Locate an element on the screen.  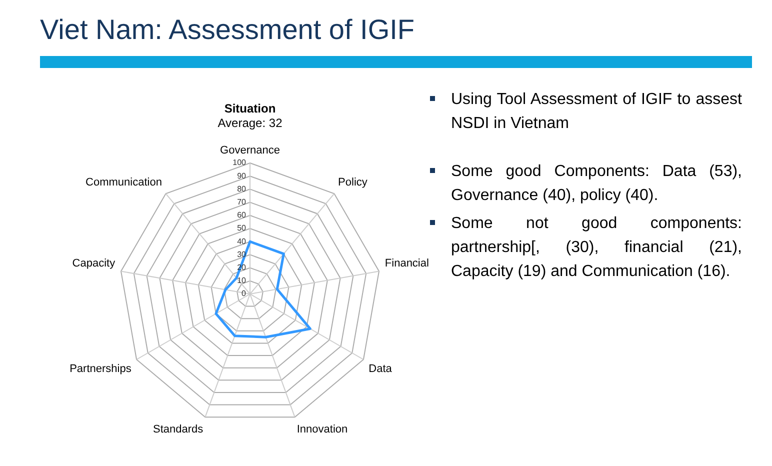
y-tick-label: 60 is located at coordinates (242, 215).